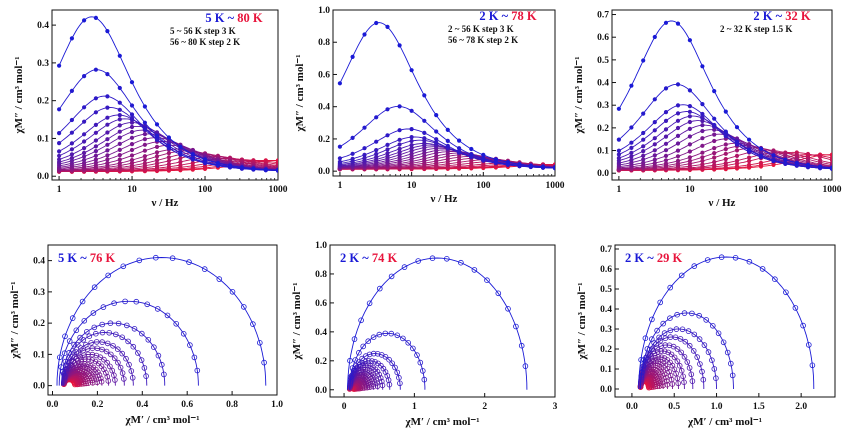 The width and height of the screenshot is (865, 445). What do you see at coordinates (365, 258) in the screenshot?
I see `range-sep: ~` at bounding box center [365, 258].